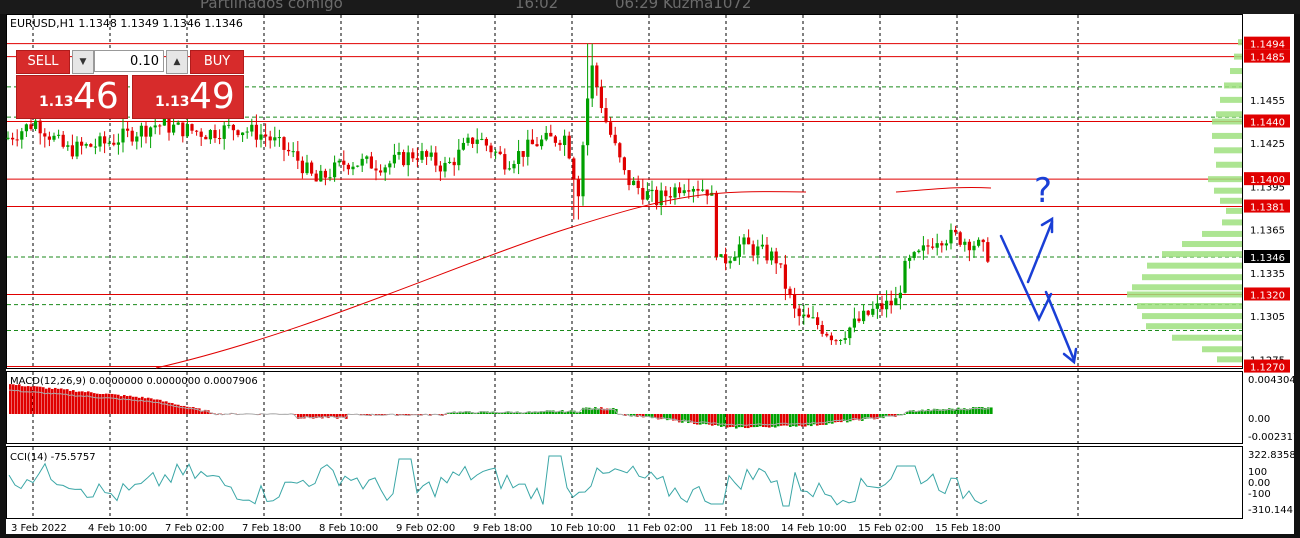 Image resolution: width=1300 pixels, height=538 pixels. What do you see at coordinates (72, 97) in the screenshot?
I see `sell-price-button: 1.13 46` at bounding box center [72, 97].